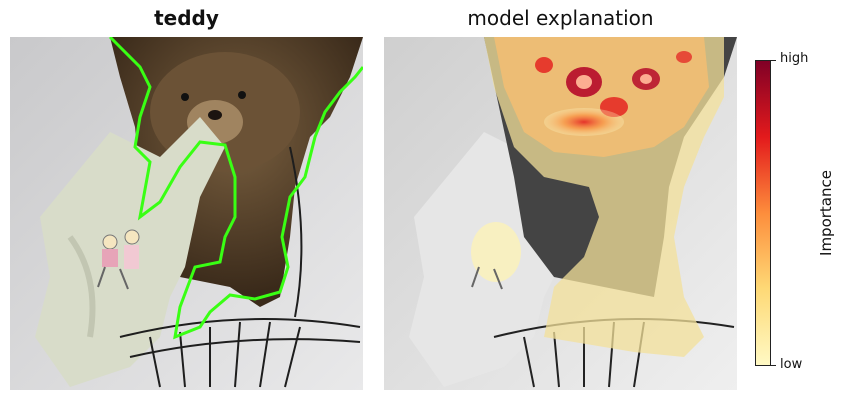  Describe the element at coordinates (826, 213) in the screenshot. I see `colorbar-title: Importance` at that location.